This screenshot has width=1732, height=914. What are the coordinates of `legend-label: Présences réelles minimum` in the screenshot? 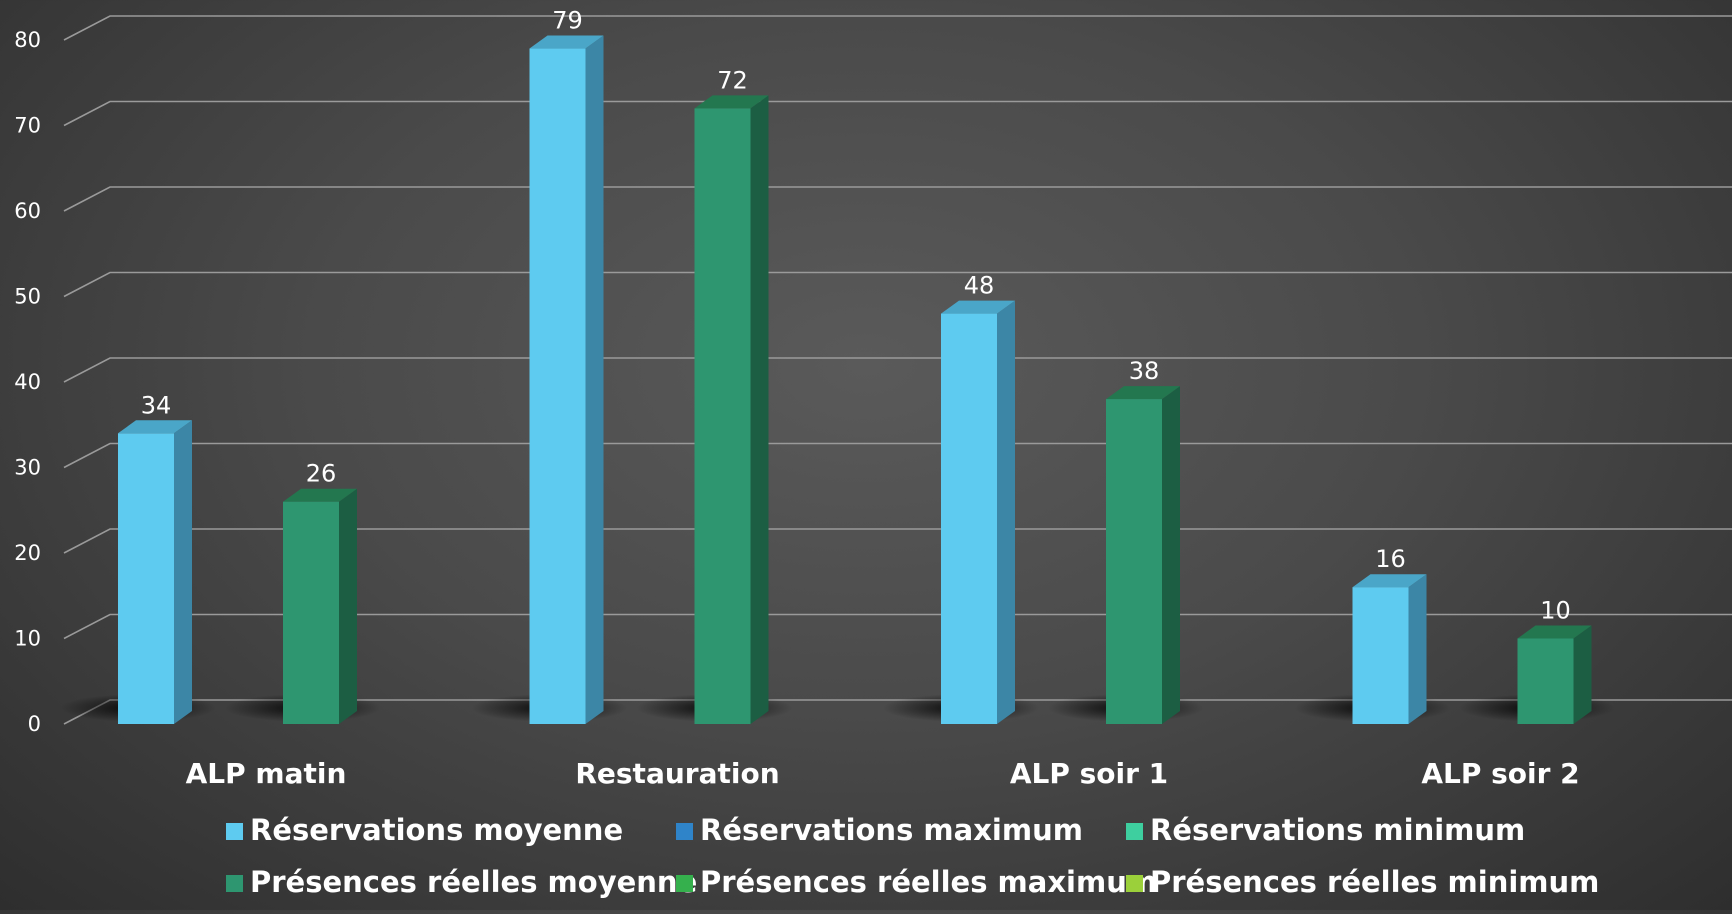 It's located at (1374, 882).